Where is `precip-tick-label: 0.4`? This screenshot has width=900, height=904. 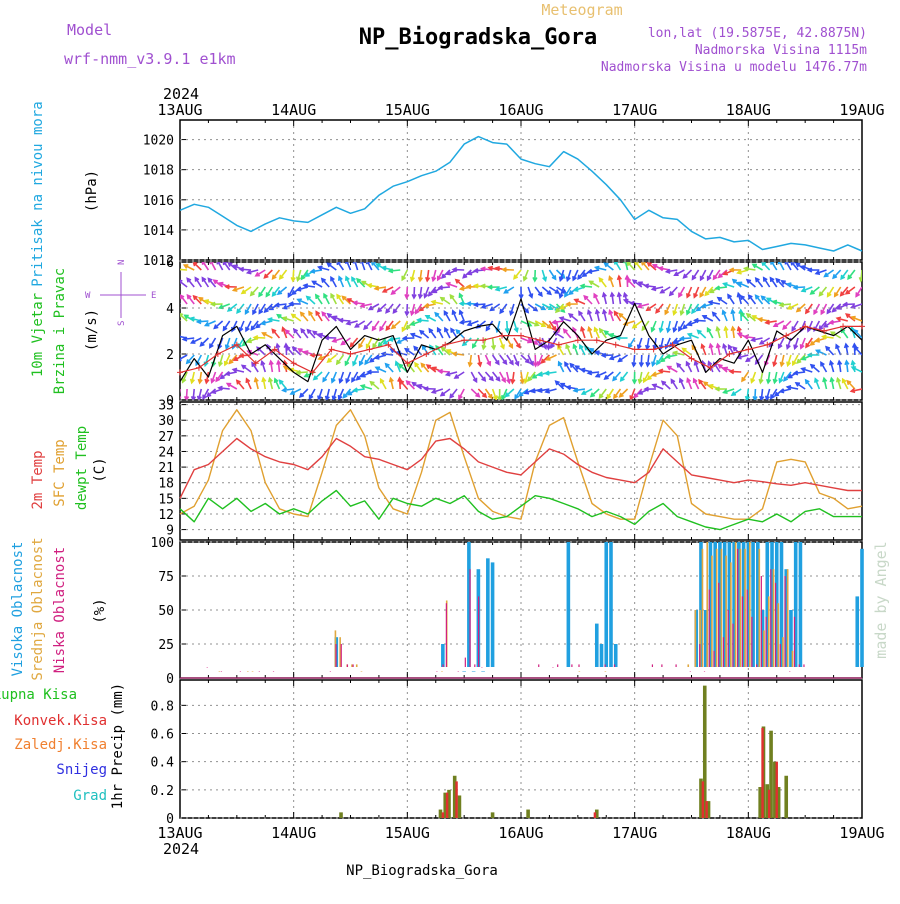 precip-tick-label: 0.4 is located at coordinates (163, 763).